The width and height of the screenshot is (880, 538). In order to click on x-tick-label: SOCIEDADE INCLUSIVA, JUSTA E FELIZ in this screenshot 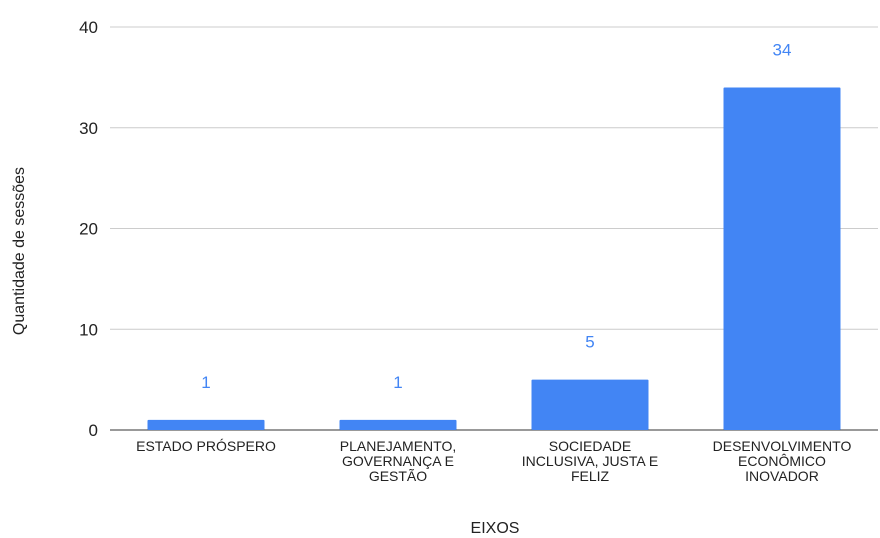, I will do `click(590, 461)`.